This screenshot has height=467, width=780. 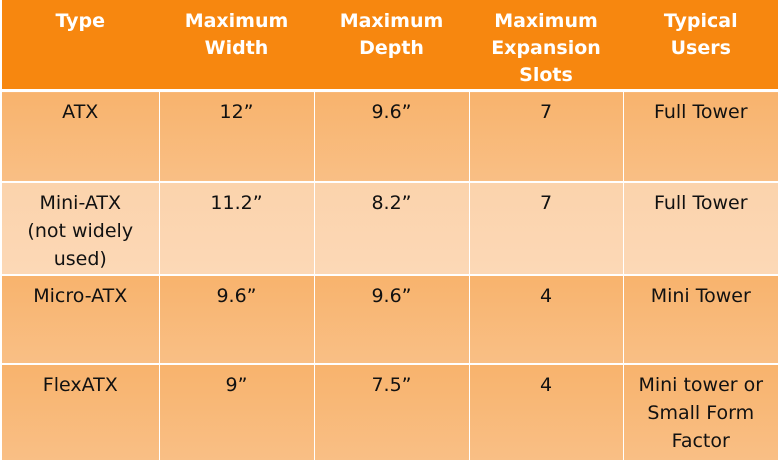 What do you see at coordinates (237, 45) in the screenshot?
I see `header-max-width: Maximum Width` at bounding box center [237, 45].